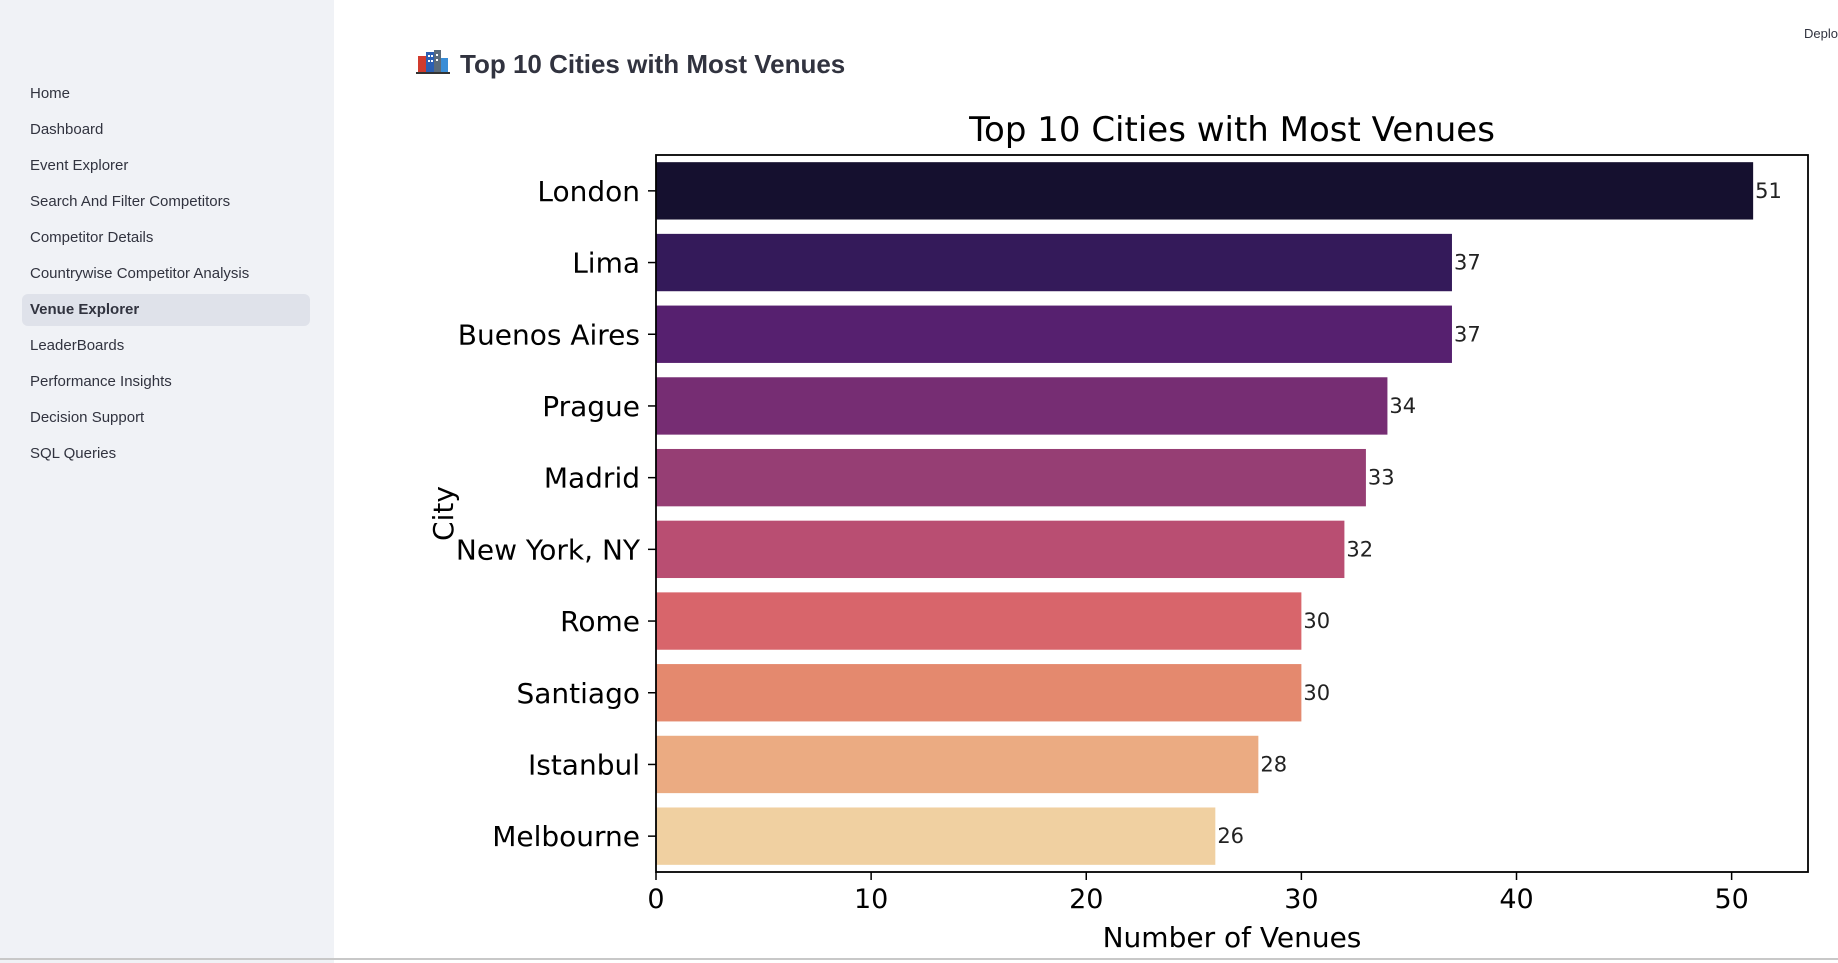  Describe the element at coordinates (606, 263) in the screenshot. I see `y-tick-label: Lima` at that location.